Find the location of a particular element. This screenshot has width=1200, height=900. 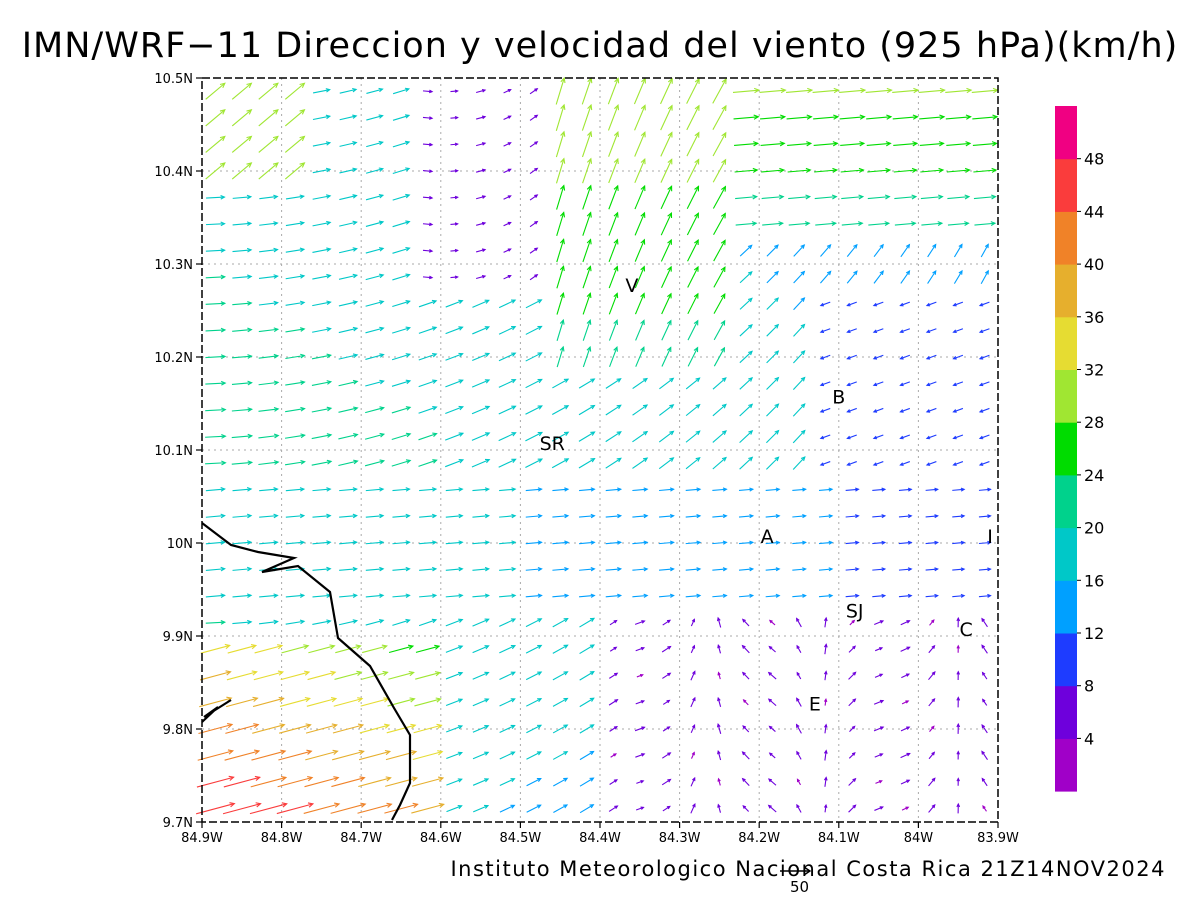

lat-tick-label: 9.8N is located at coordinates (178, 730).